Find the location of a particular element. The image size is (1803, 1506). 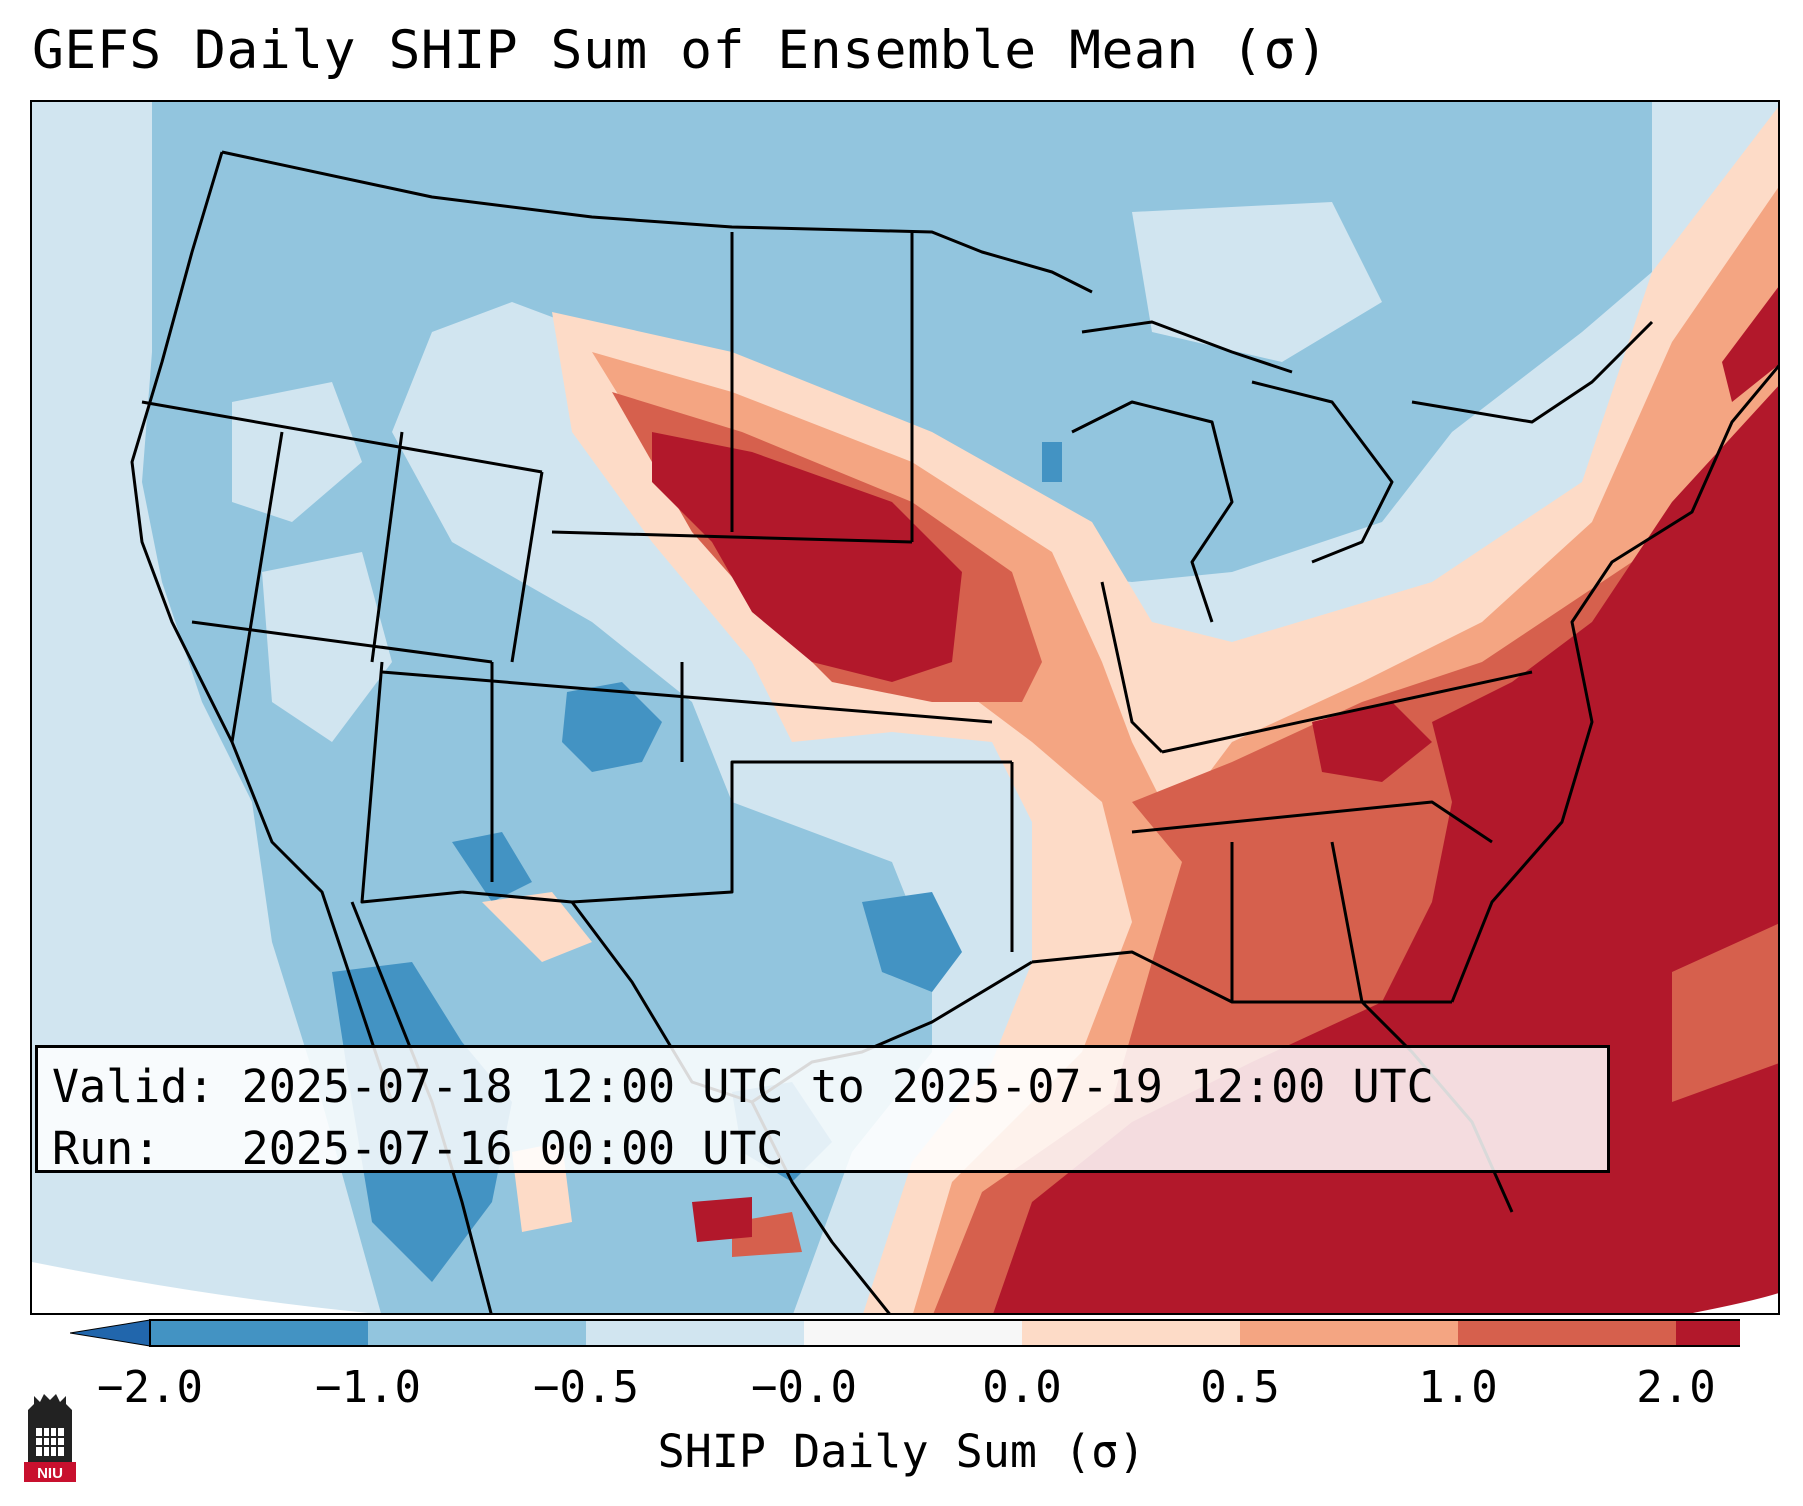

no-data-region is located at coordinates (200, 1287).